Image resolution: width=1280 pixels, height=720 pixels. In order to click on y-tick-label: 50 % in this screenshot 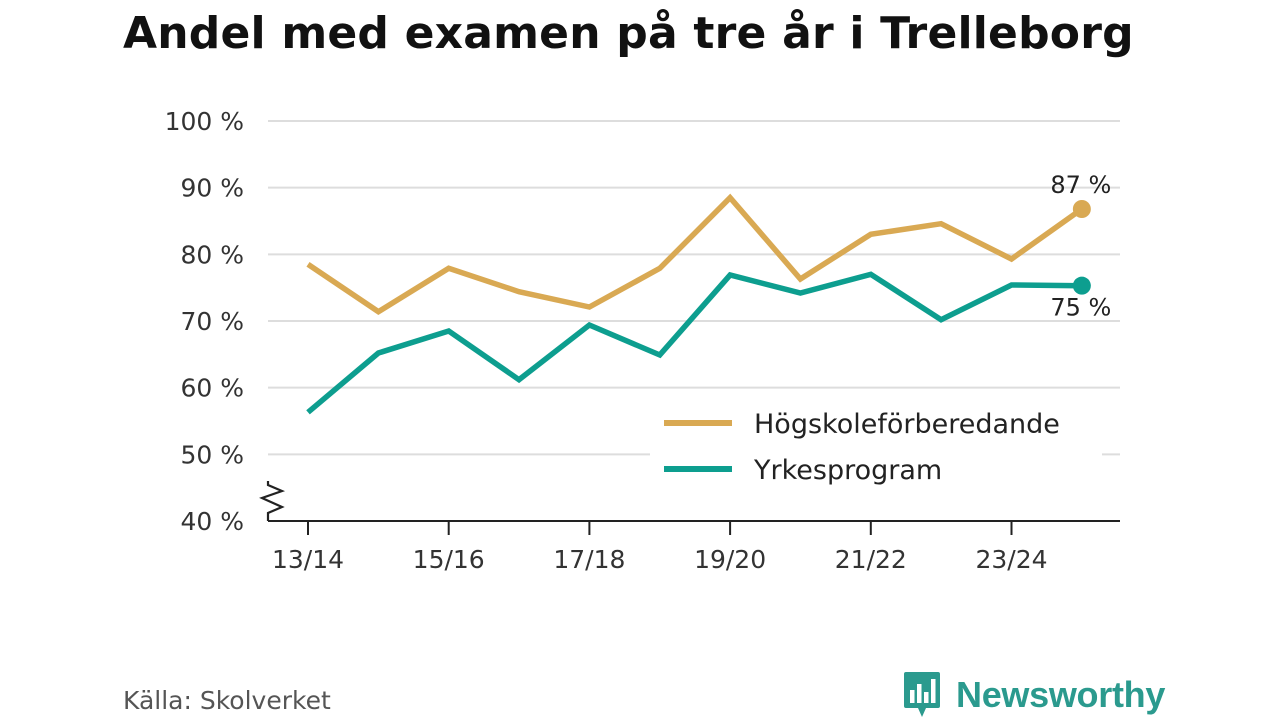, I will do `click(212, 454)`.